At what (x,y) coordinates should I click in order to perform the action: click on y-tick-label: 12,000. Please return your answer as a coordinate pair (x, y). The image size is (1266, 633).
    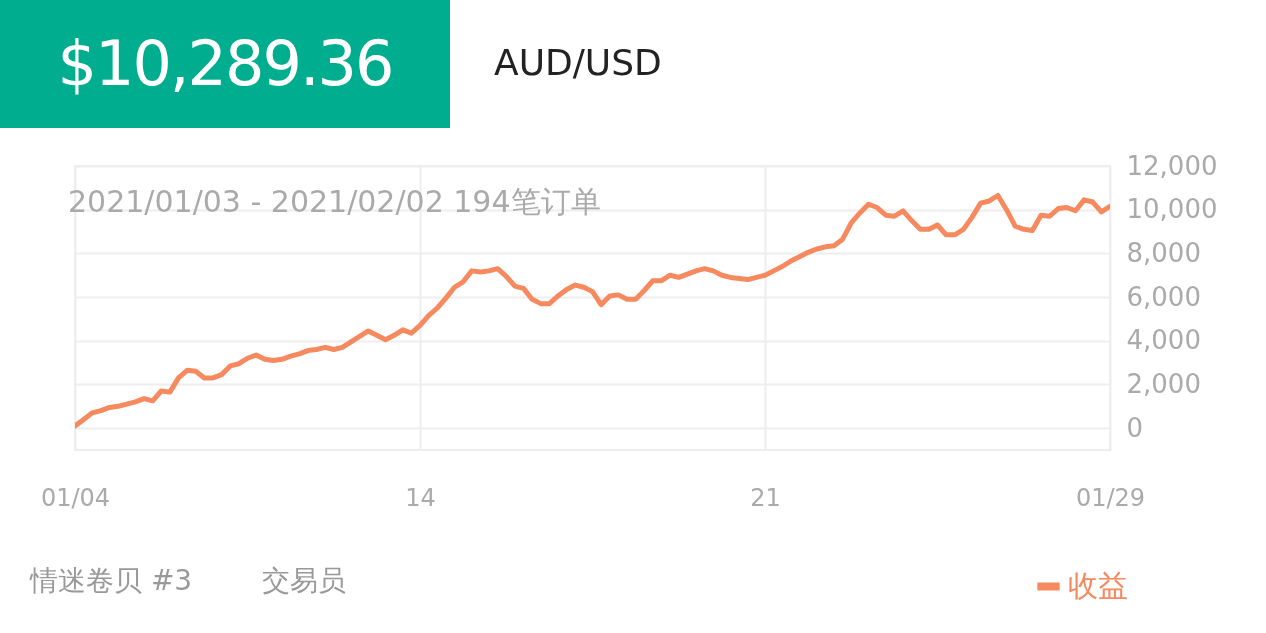
    Looking at the image, I should click on (1172, 165).